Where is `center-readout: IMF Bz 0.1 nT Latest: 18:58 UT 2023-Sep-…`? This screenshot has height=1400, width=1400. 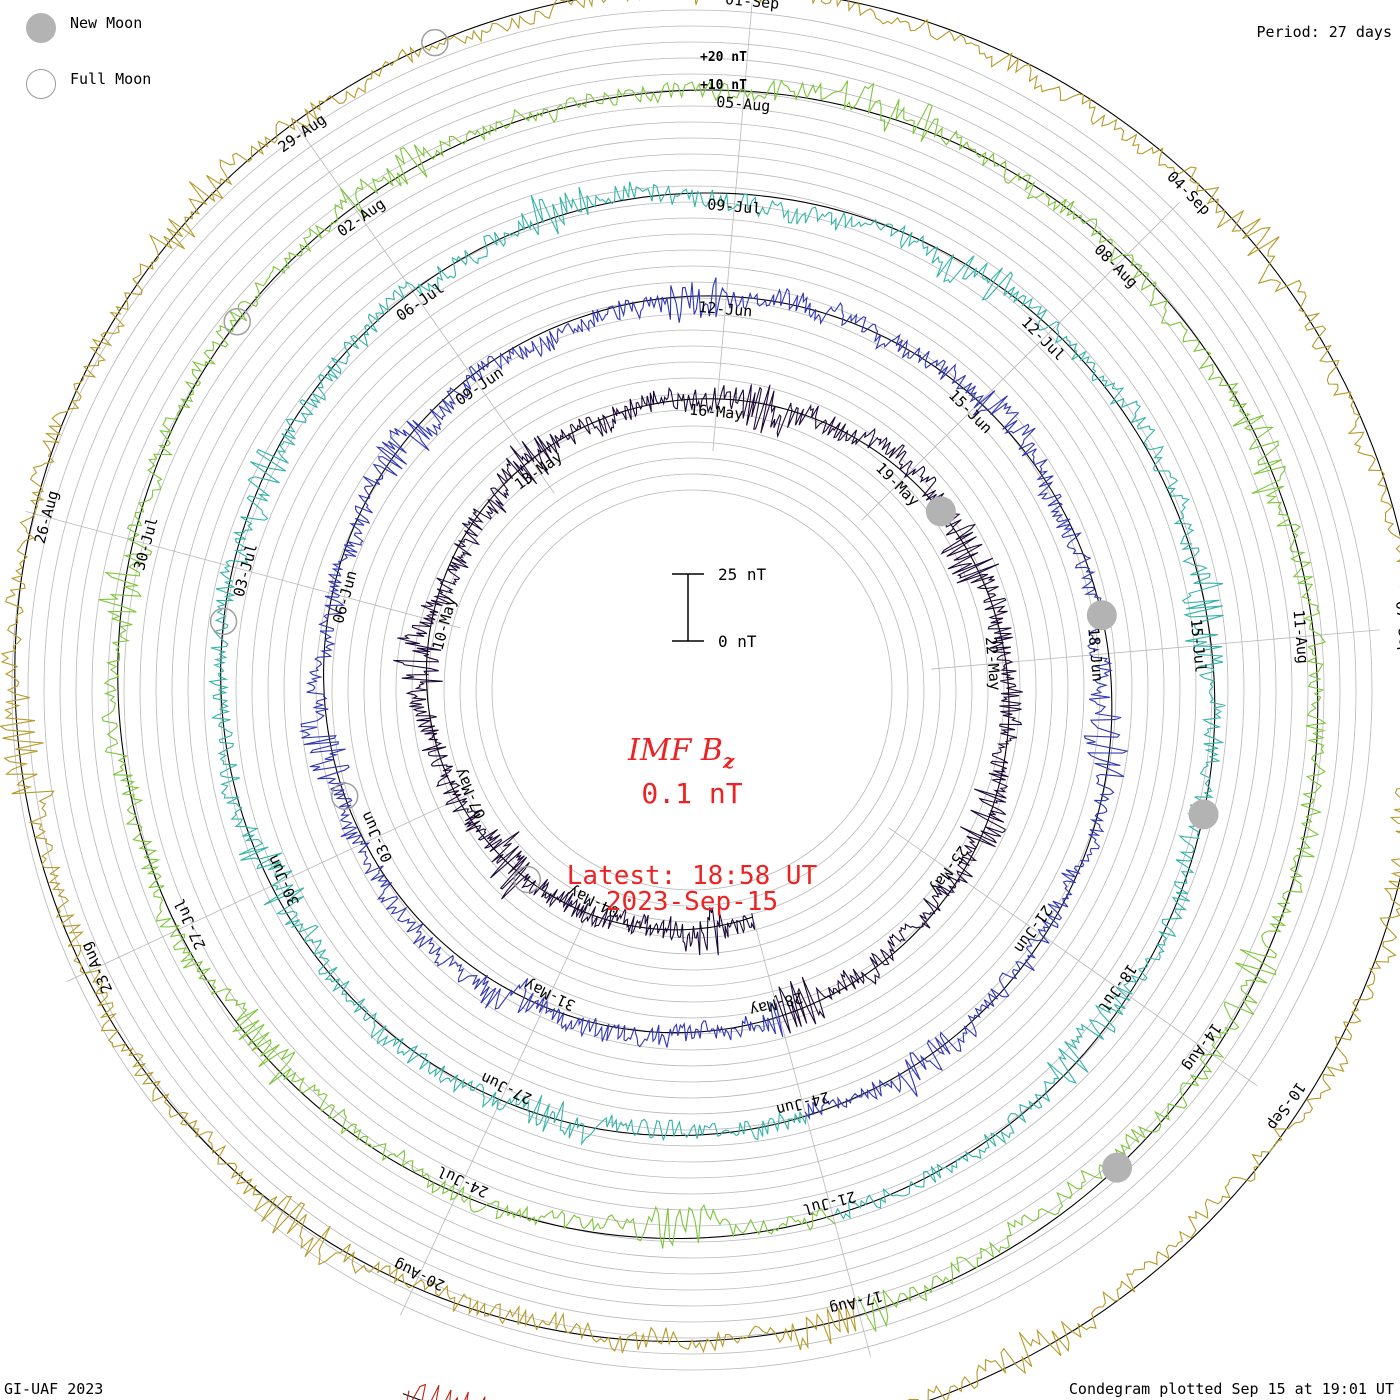 center-readout: IMF Bz 0.1 nT Latest: 18:58 UT 2023-Sep-… is located at coordinates (692, 825).